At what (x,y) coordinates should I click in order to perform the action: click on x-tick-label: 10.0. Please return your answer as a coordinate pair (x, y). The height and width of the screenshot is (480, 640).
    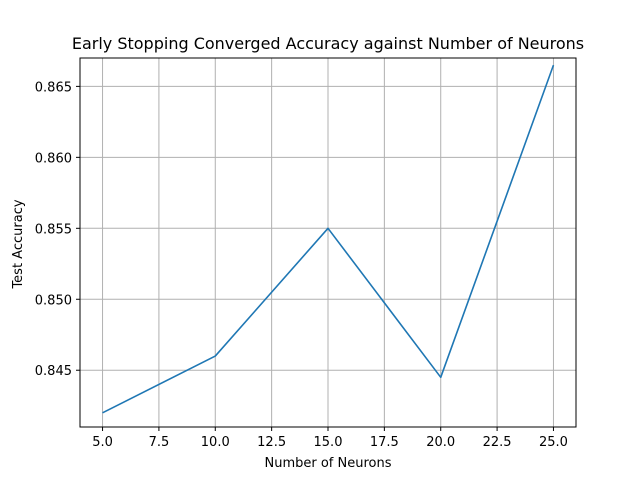
    Looking at the image, I should click on (215, 442).